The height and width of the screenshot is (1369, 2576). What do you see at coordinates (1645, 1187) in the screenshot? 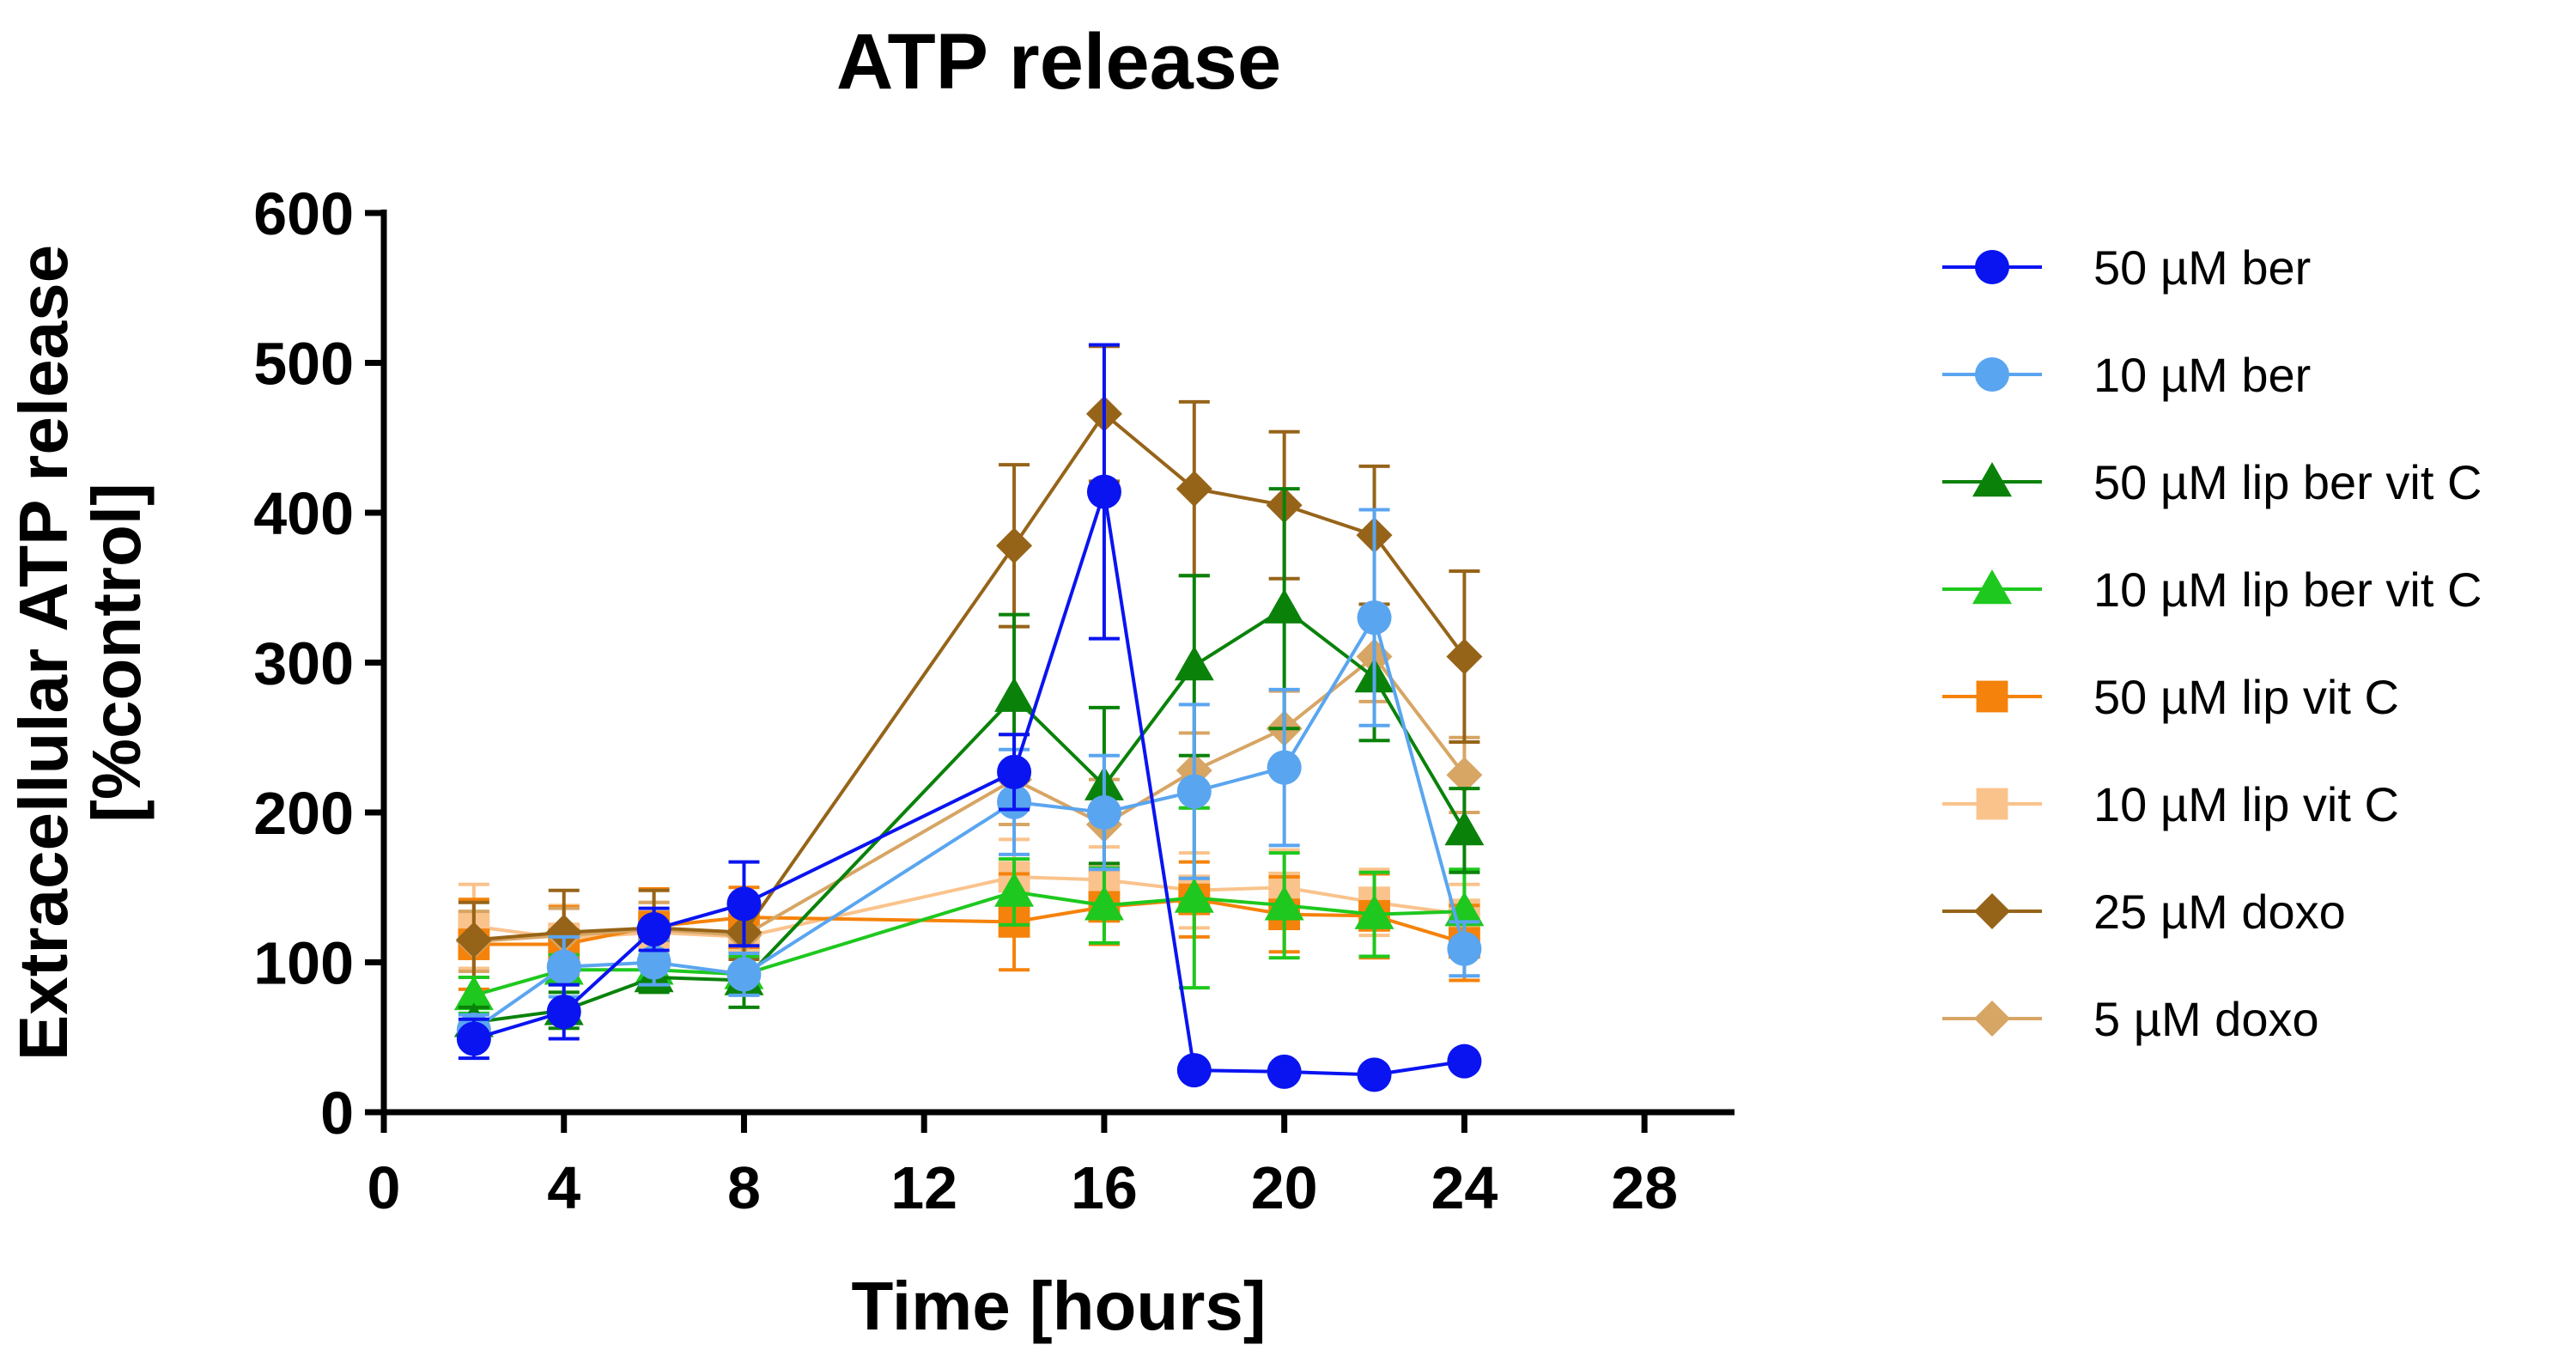
I see `x-tick-label: 28` at bounding box center [1645, 1187].